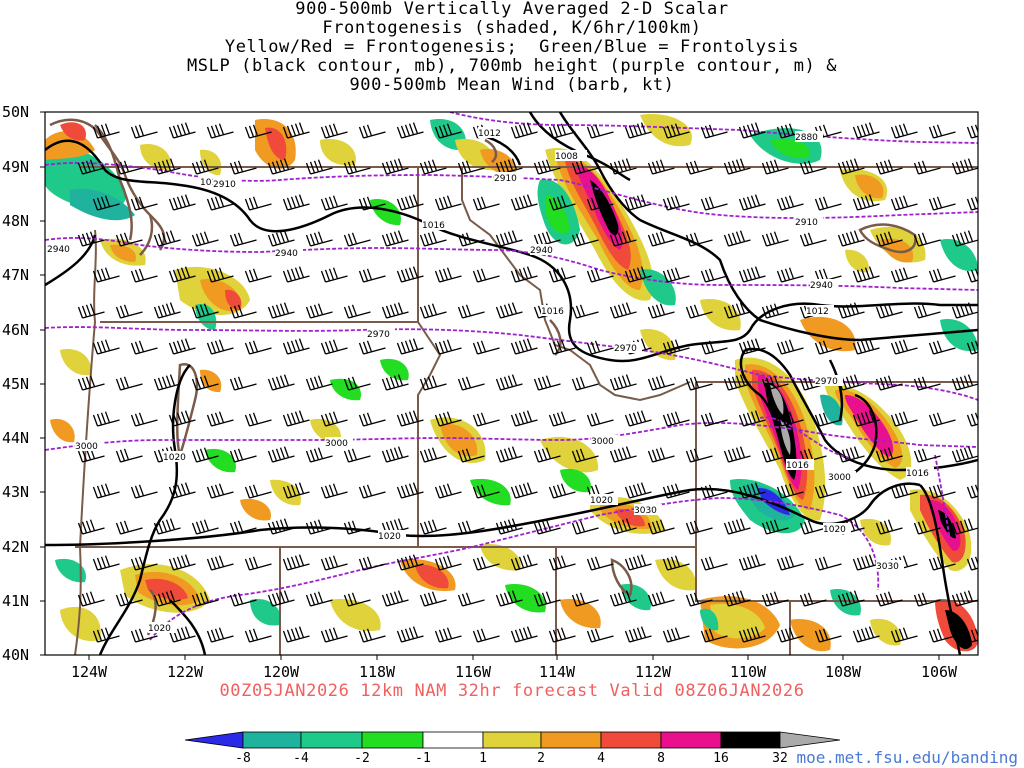 The width and height of the screenshot is (1024, 768). What do you see at coordinates (15, 330) in the screenshot?
I see `lat-label: 46N` at bounding box center [15, 330].